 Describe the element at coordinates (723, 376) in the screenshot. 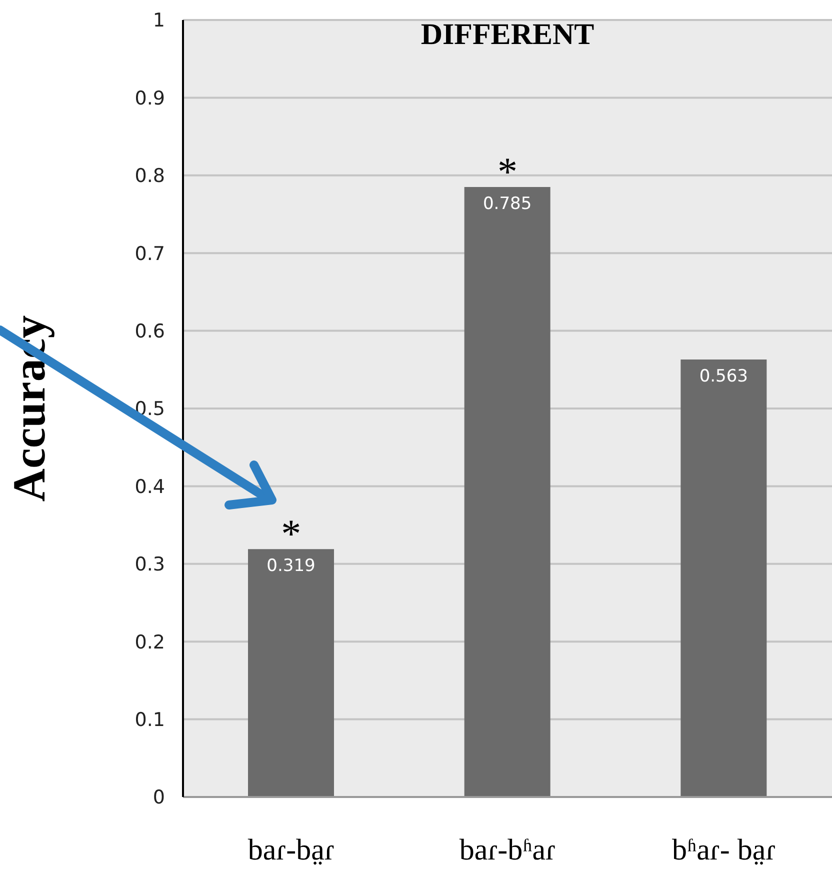

I see `data-label: 0.563` at that location.